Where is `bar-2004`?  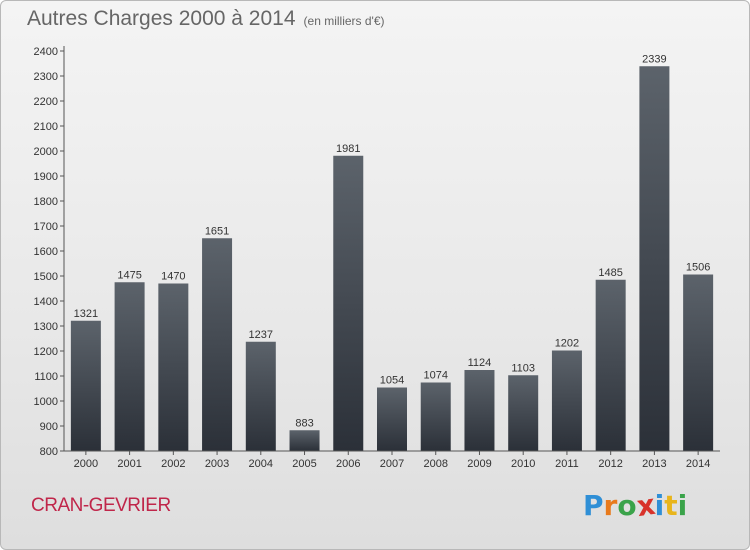
bar-2004 is located at coordinates (260, 396).